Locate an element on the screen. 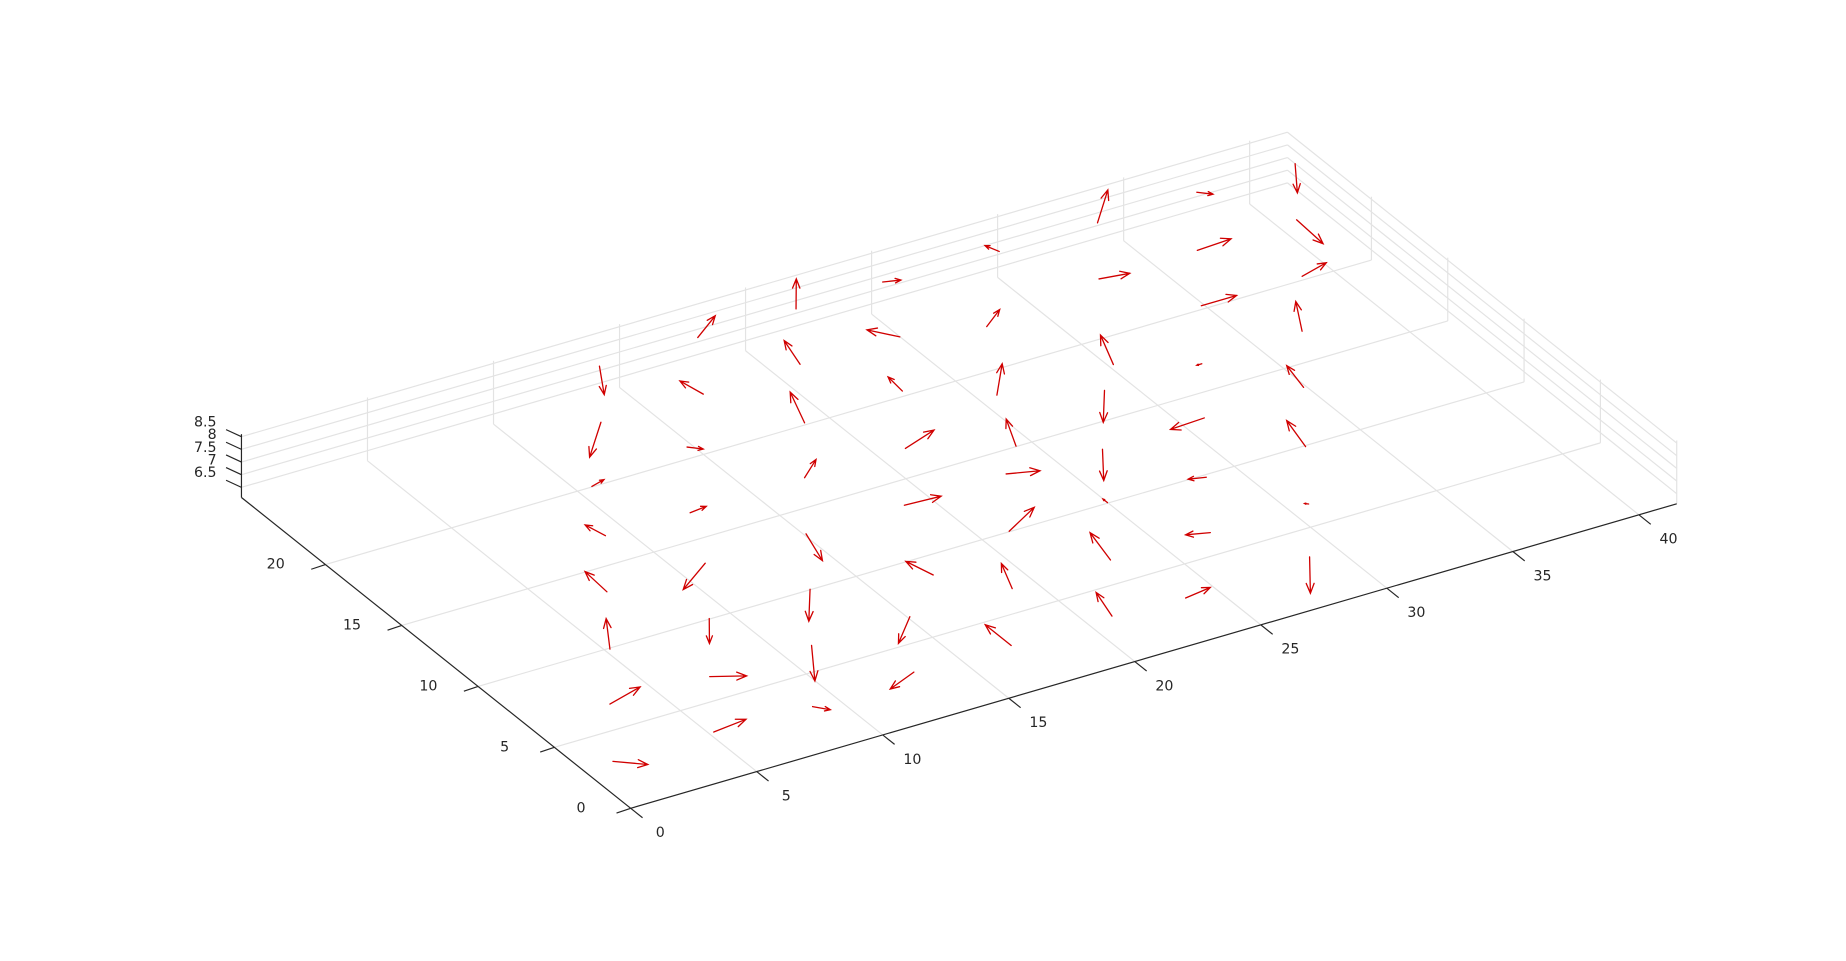 The height and width of the screenshot is (961, 1846). x-tick-label: 40 is located at coordinates (1668, 540).